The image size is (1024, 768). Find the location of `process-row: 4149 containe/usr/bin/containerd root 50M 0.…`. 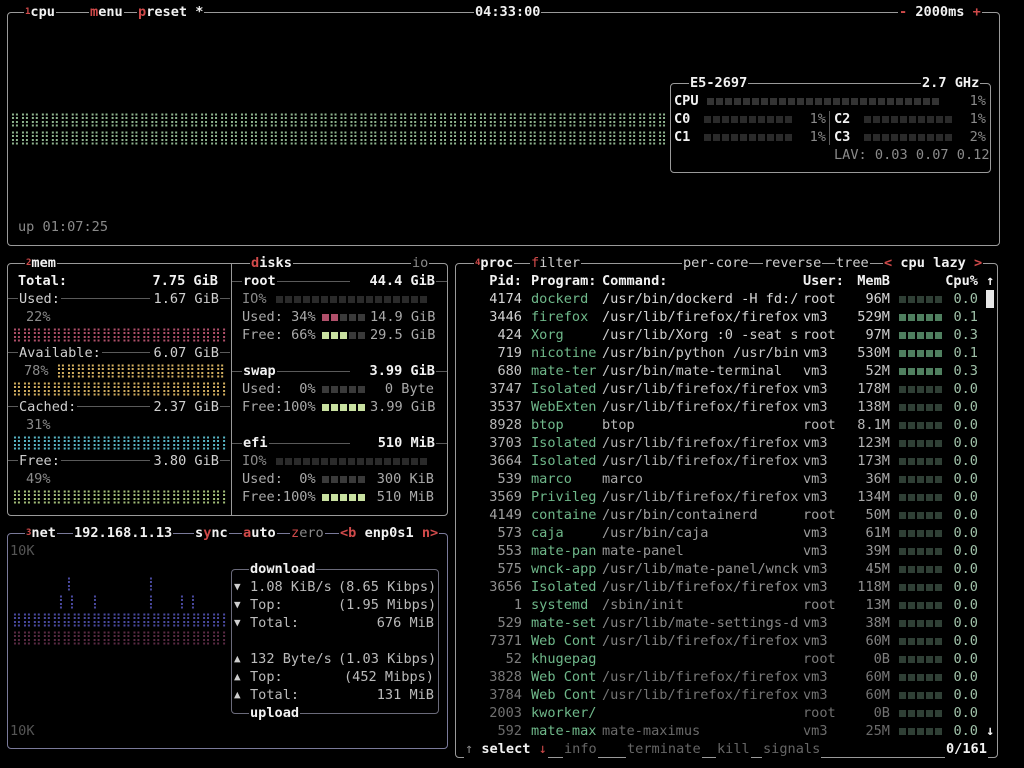

process-row: 4149 containe/usr/bin/containerd root 50M 0.… is located at coordinates (722, 515).